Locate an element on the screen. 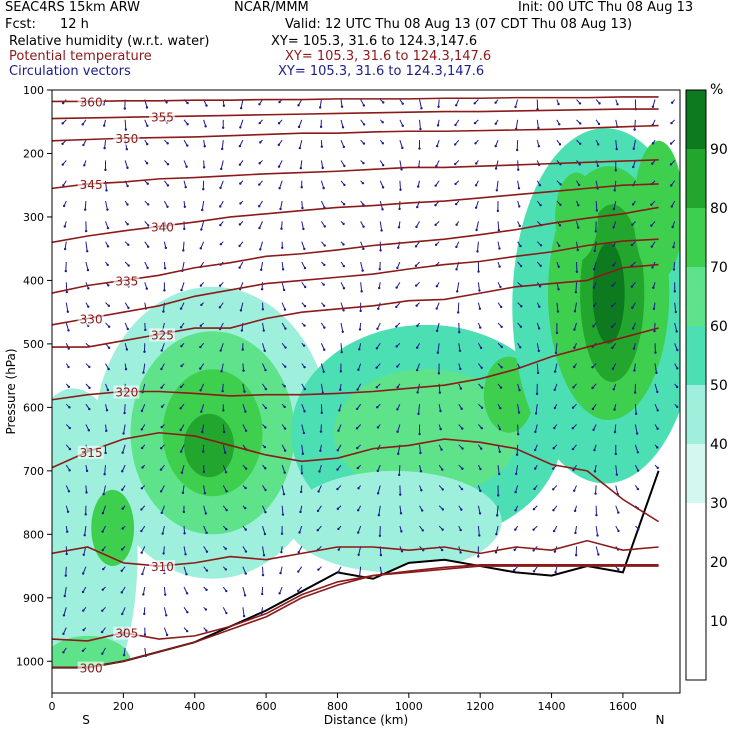 The width and height of the screenshot is (740, 740). y-tick-label: 600 is located at coordinates (33, 407).